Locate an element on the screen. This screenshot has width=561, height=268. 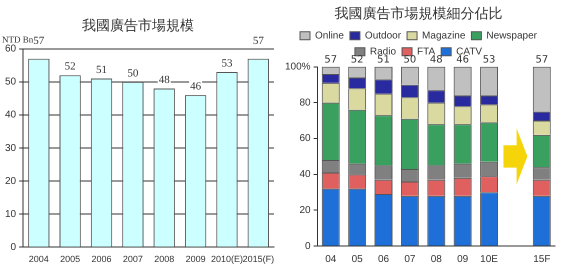
legend-label: Magazine is located at coordinates (444, 36).